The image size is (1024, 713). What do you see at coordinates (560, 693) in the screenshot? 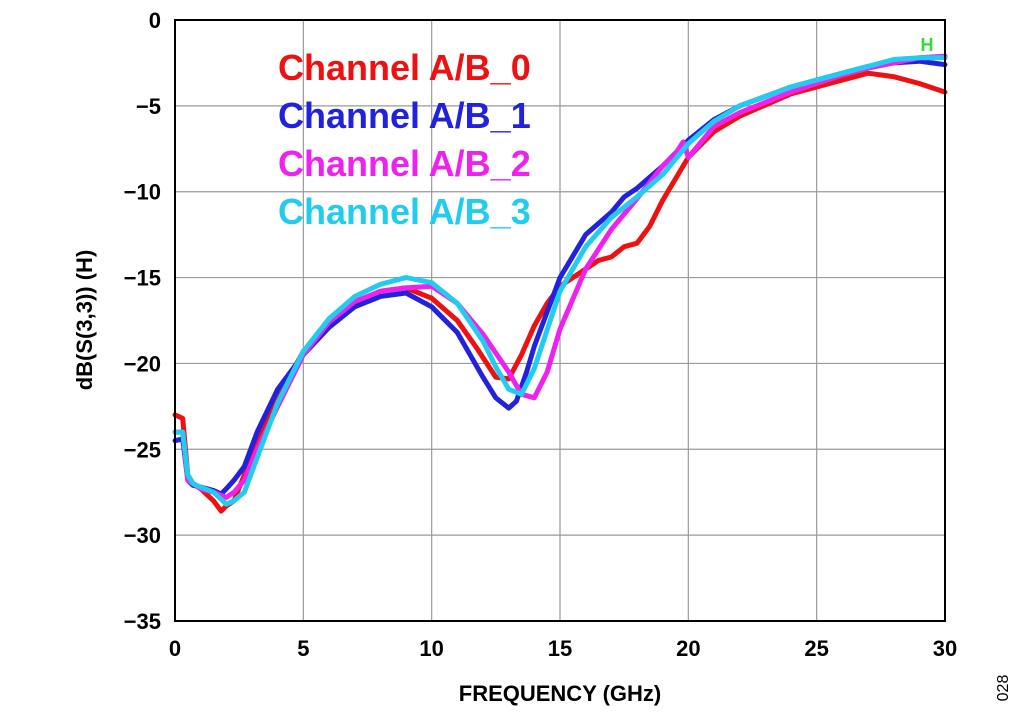
I see `x-axis-title: FREQUENCY (GHz)` at bounding box center [560, 693].